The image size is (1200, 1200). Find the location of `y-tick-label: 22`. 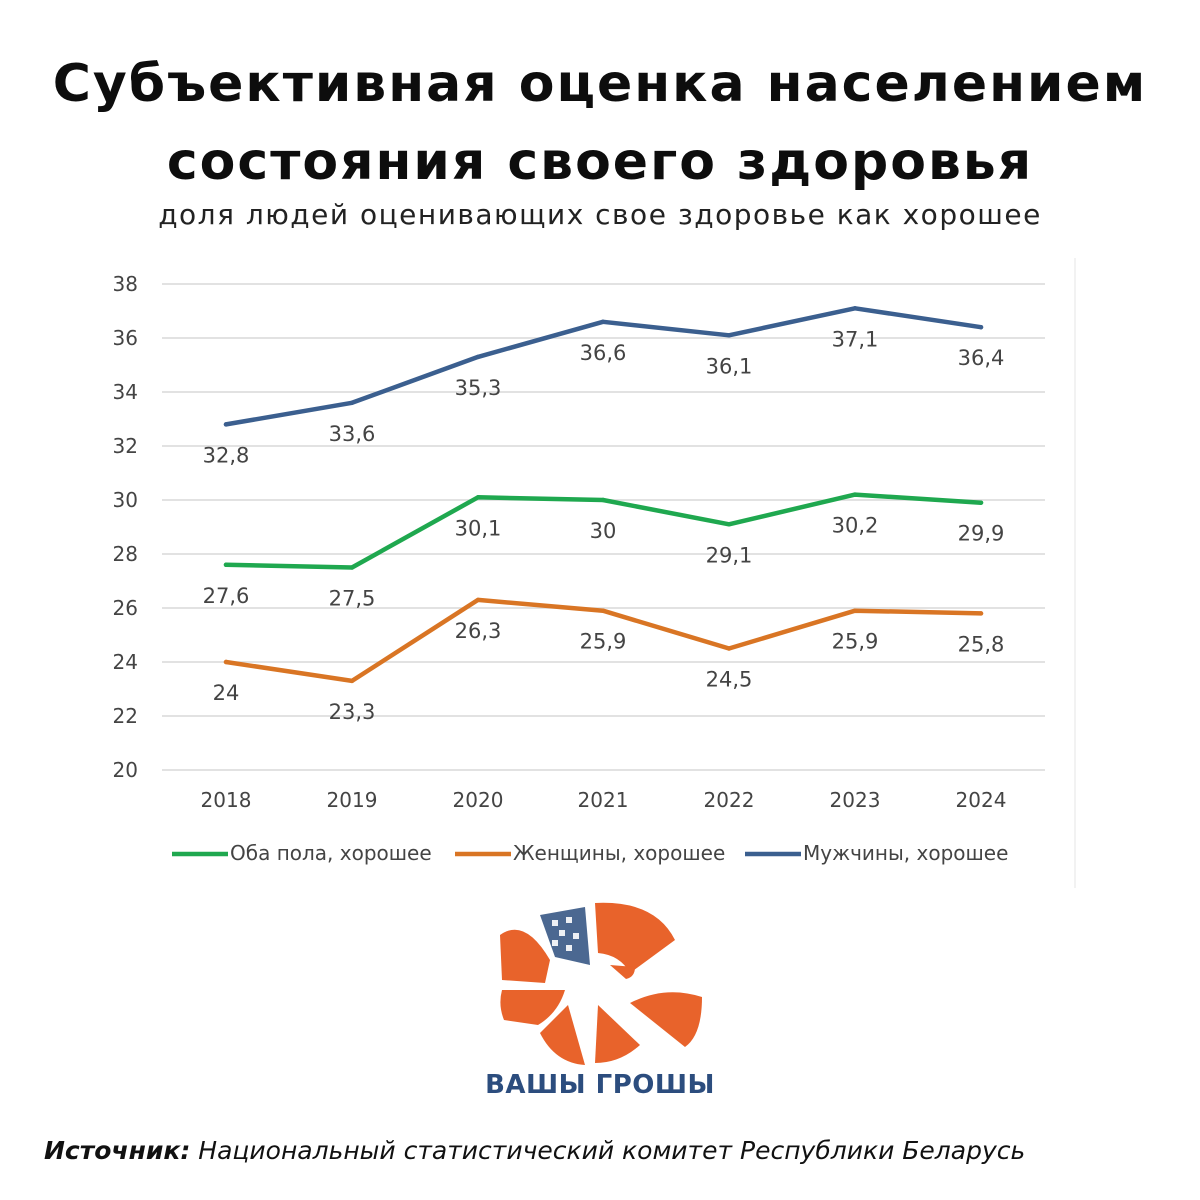

y-tick-label: 22 is located at coordinates (125, 716).